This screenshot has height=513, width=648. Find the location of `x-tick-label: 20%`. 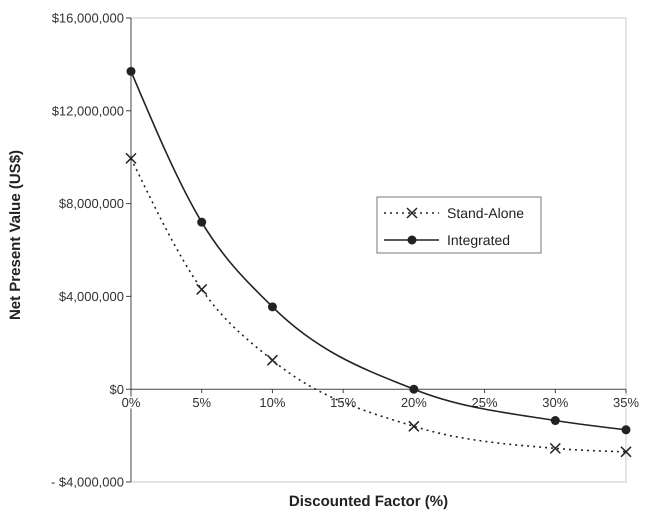

x-tick-label: 20% is located at coordinates (414, 402).